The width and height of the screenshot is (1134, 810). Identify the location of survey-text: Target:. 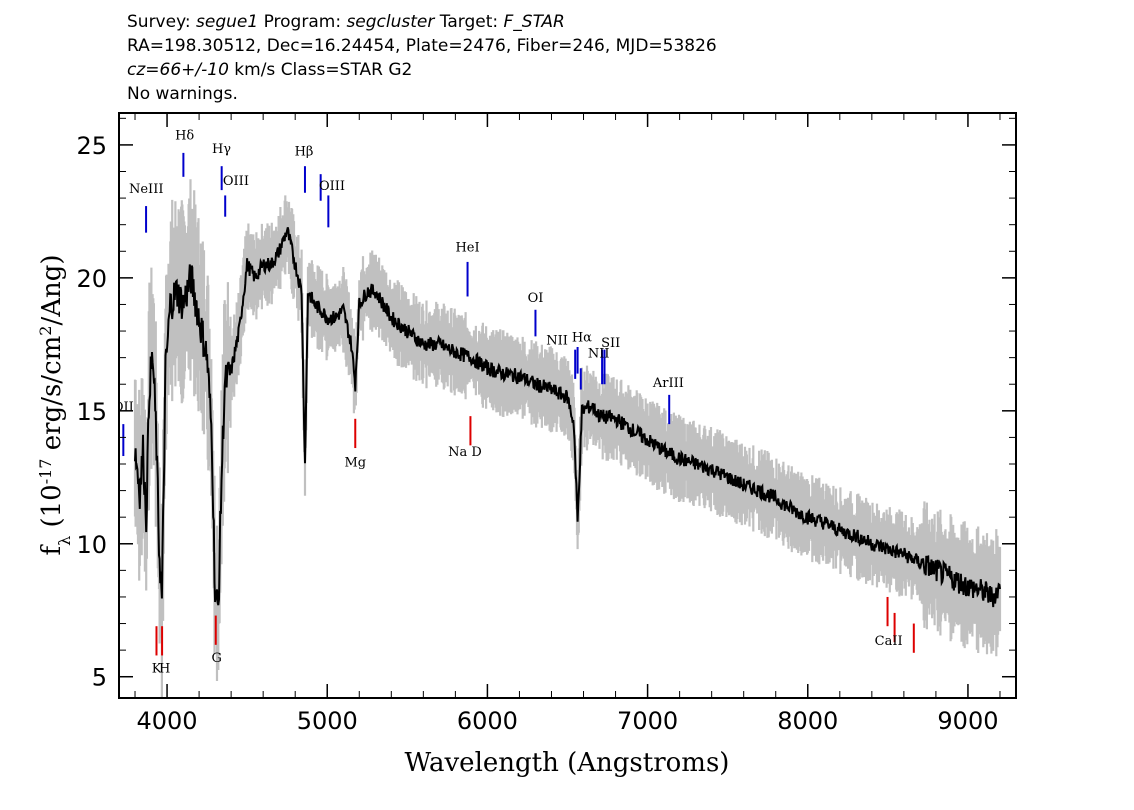
(469, 22).